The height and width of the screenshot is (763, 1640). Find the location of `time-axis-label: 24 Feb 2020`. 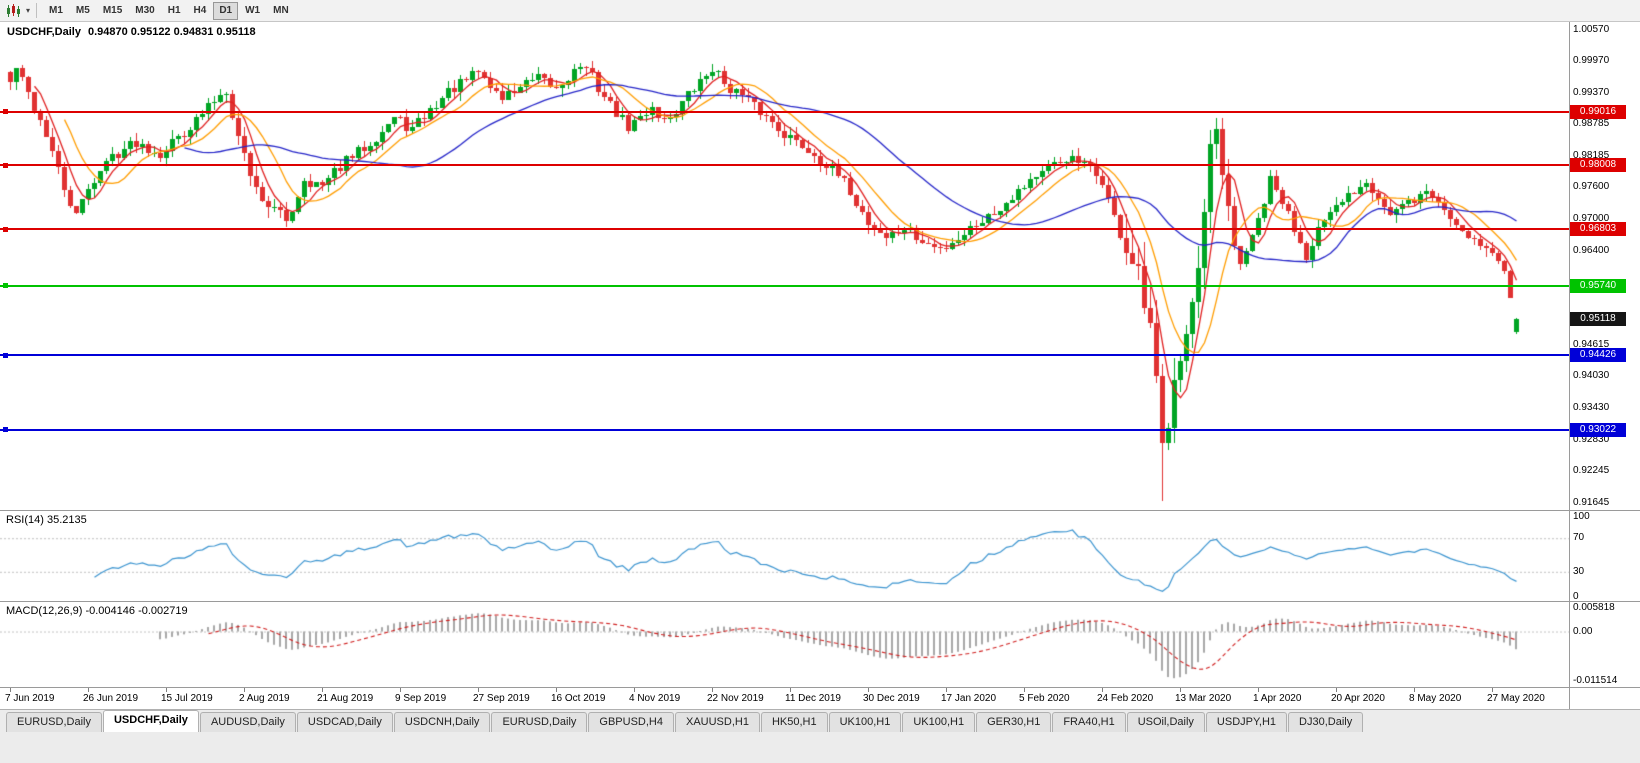

time-axis-label: 24 Feb 2020 is located at coordinates (1125, 698).